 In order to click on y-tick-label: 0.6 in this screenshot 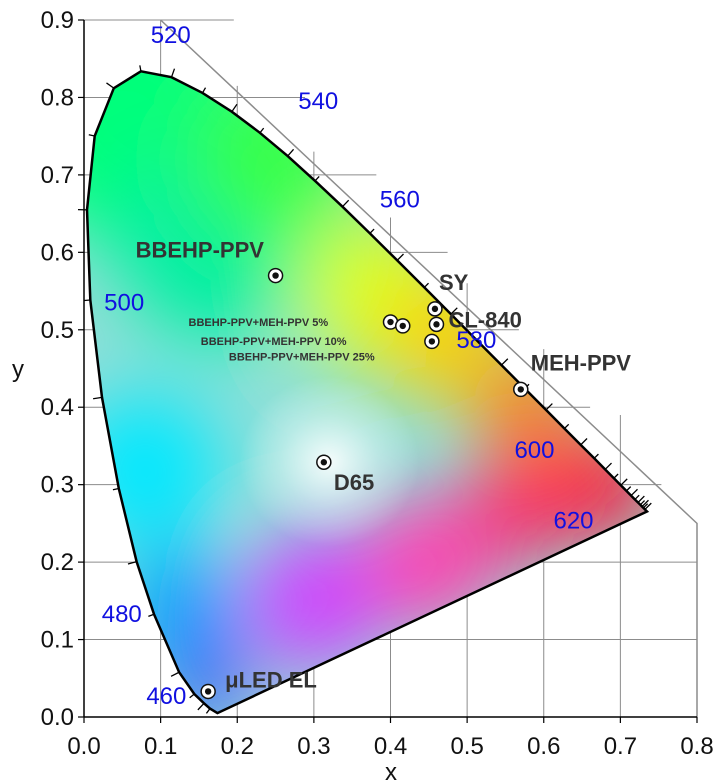, I will do `click(57, 252)`.